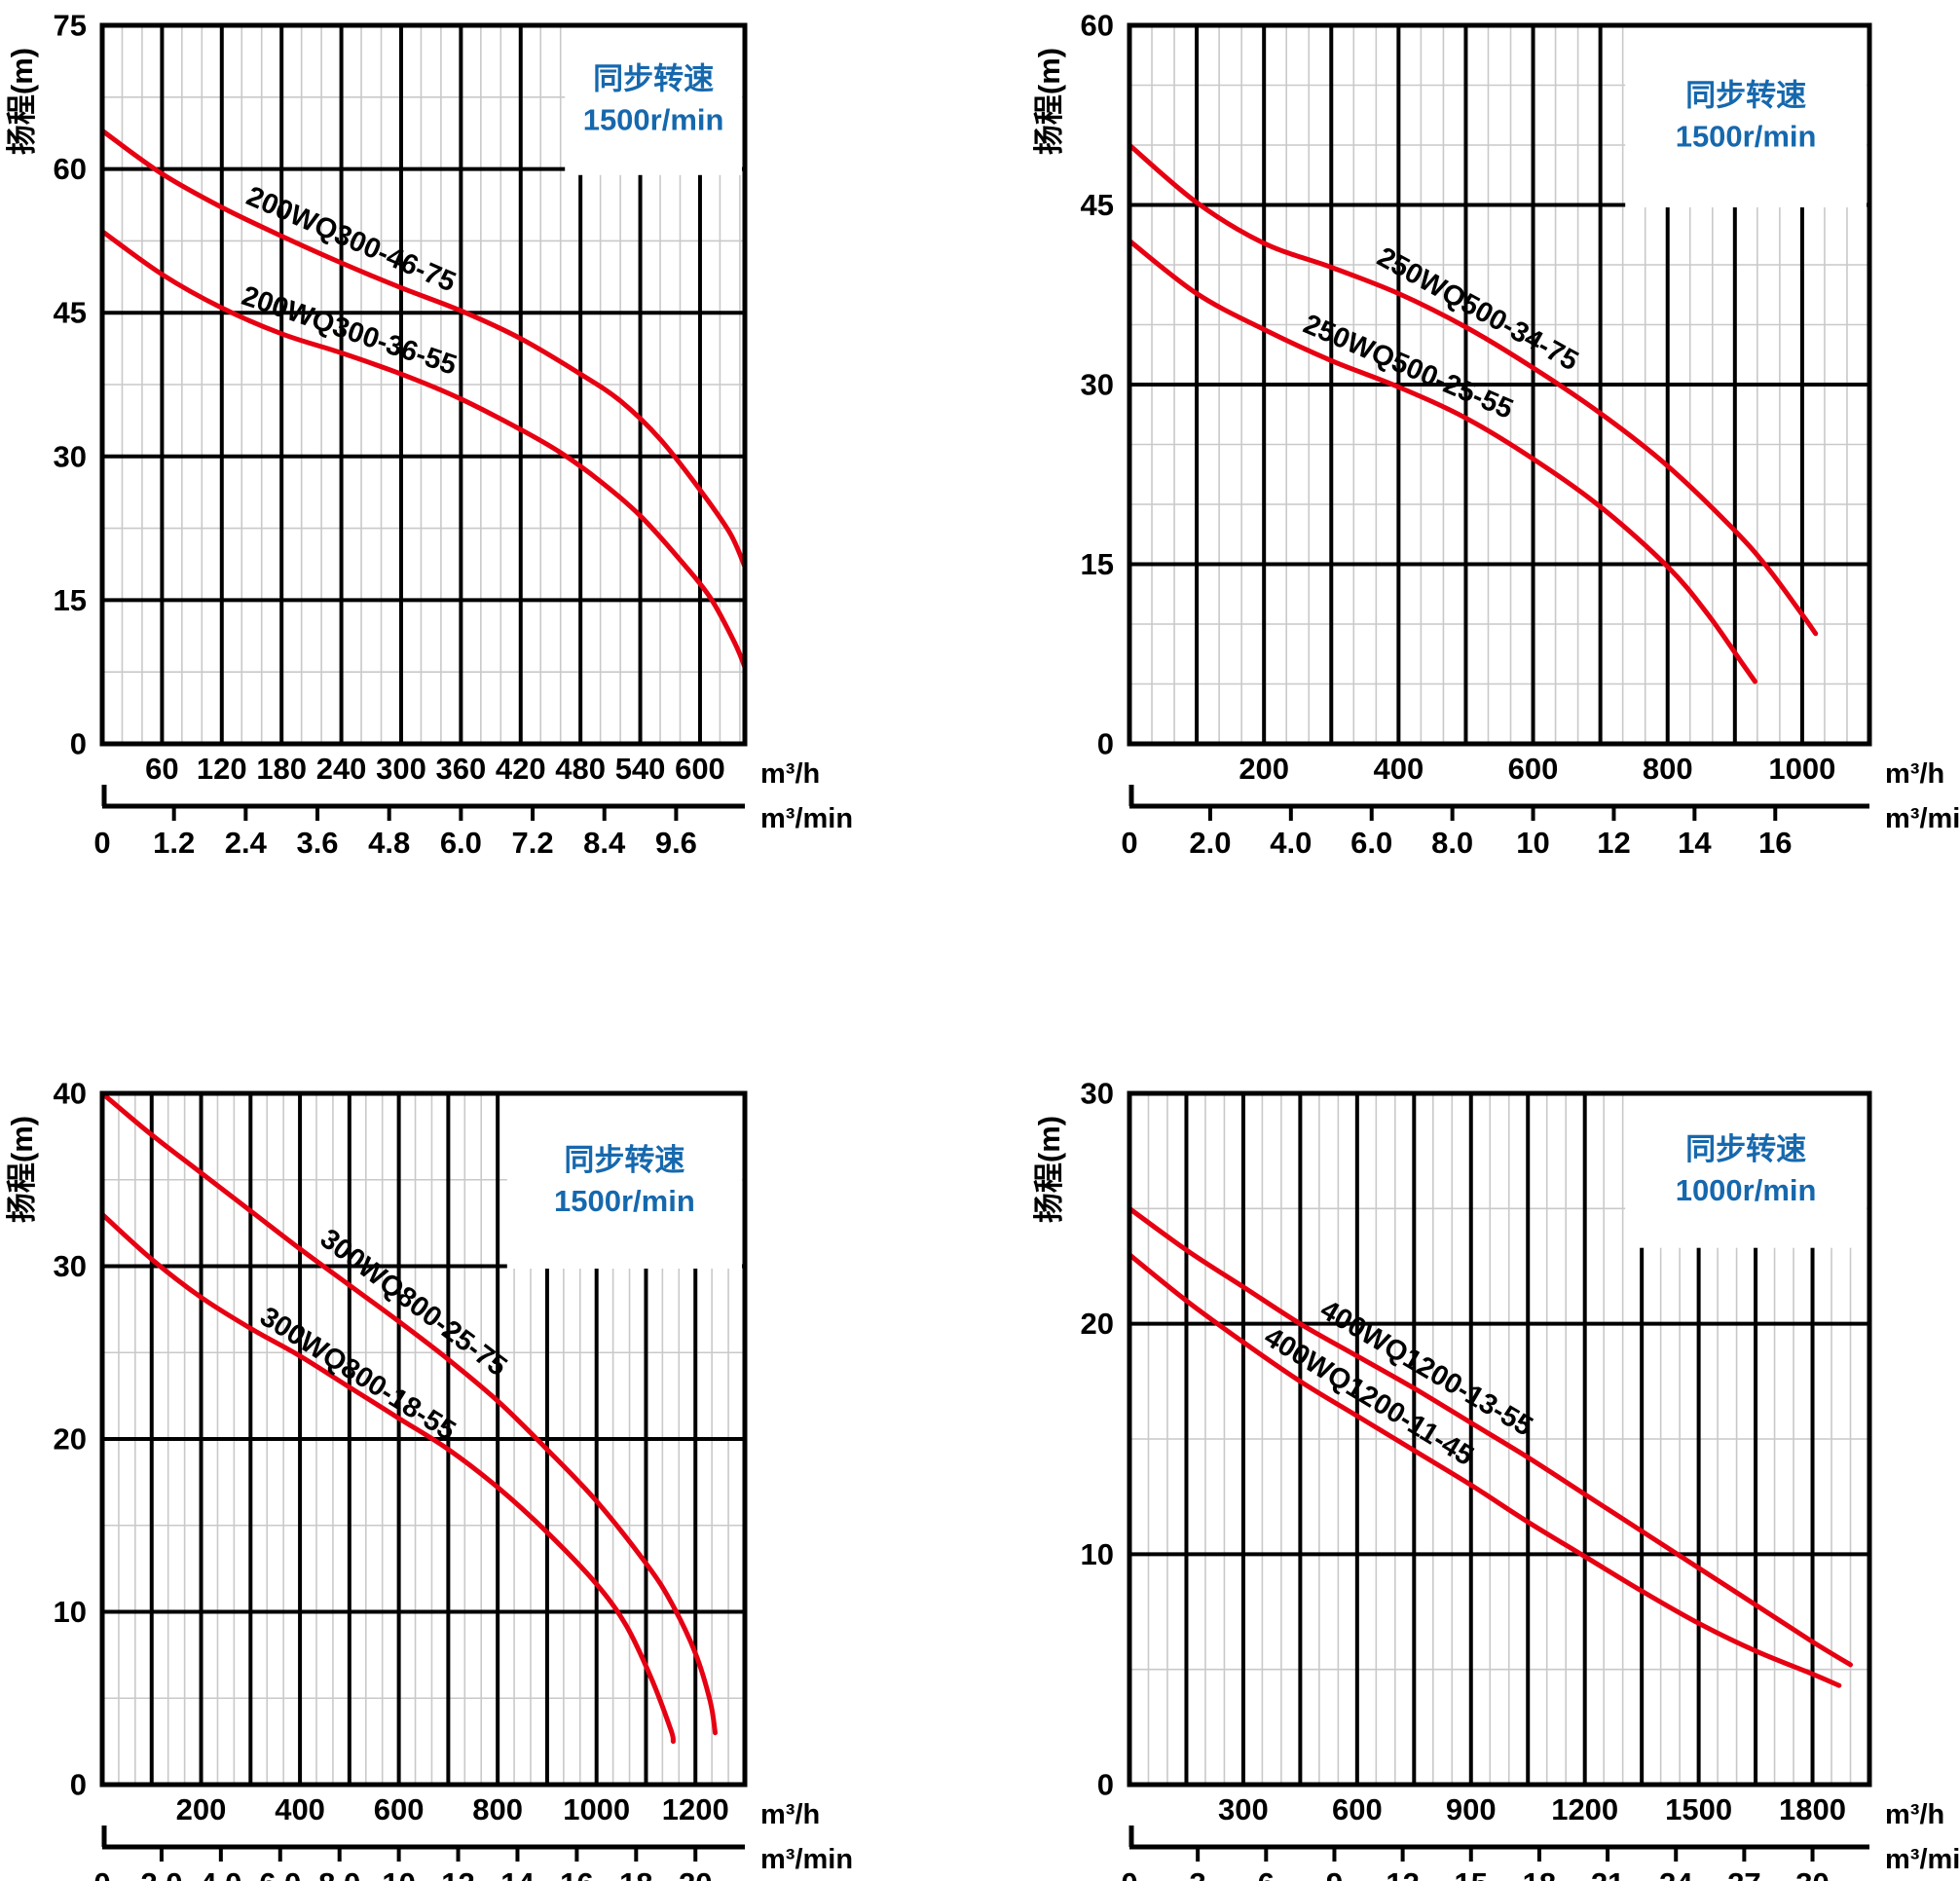  What do you see at coordinates (1746, 1190) in the screenshot?
I see `sync-speed-value: 1000r/min` at bounding box center [1746, 1190].